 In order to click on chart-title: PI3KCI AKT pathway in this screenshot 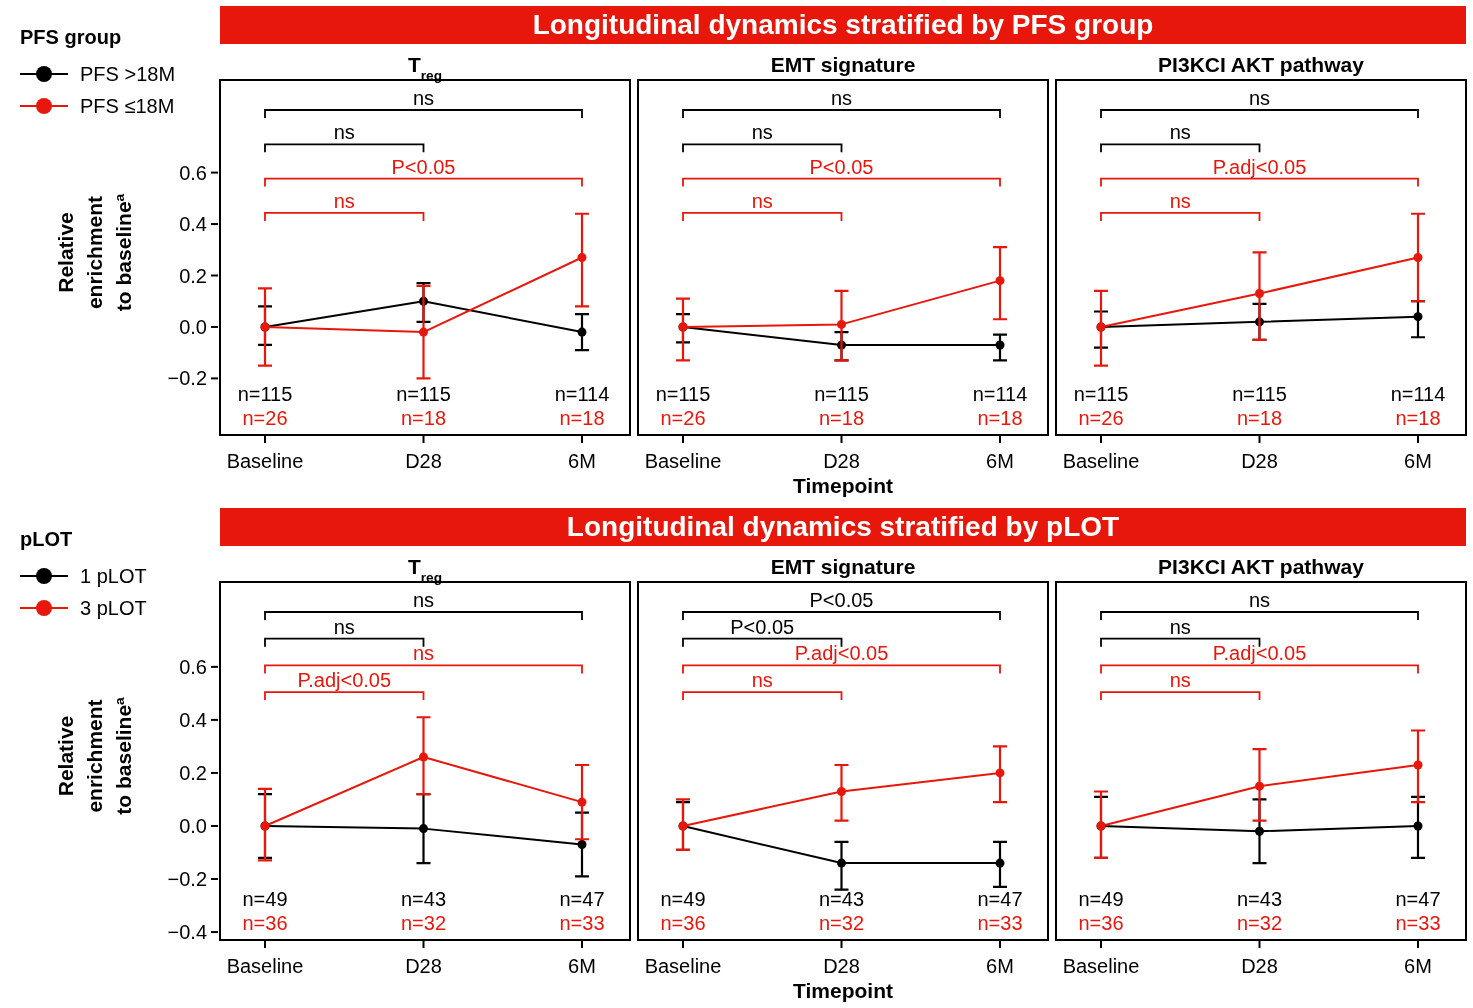, I will do `click(1261, 566)`.